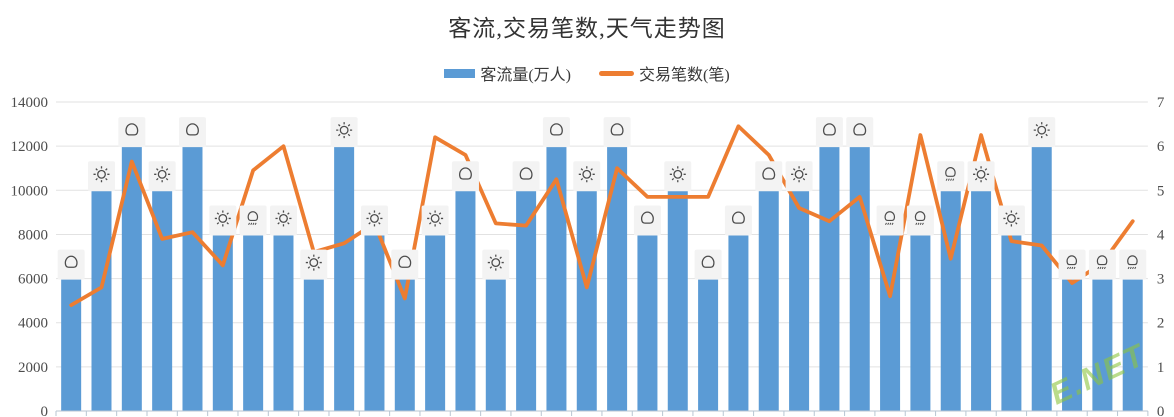 The width and height of the screenshot is (1174, 417). I want to click on right-axis-label: 5, so click(1161, 191).